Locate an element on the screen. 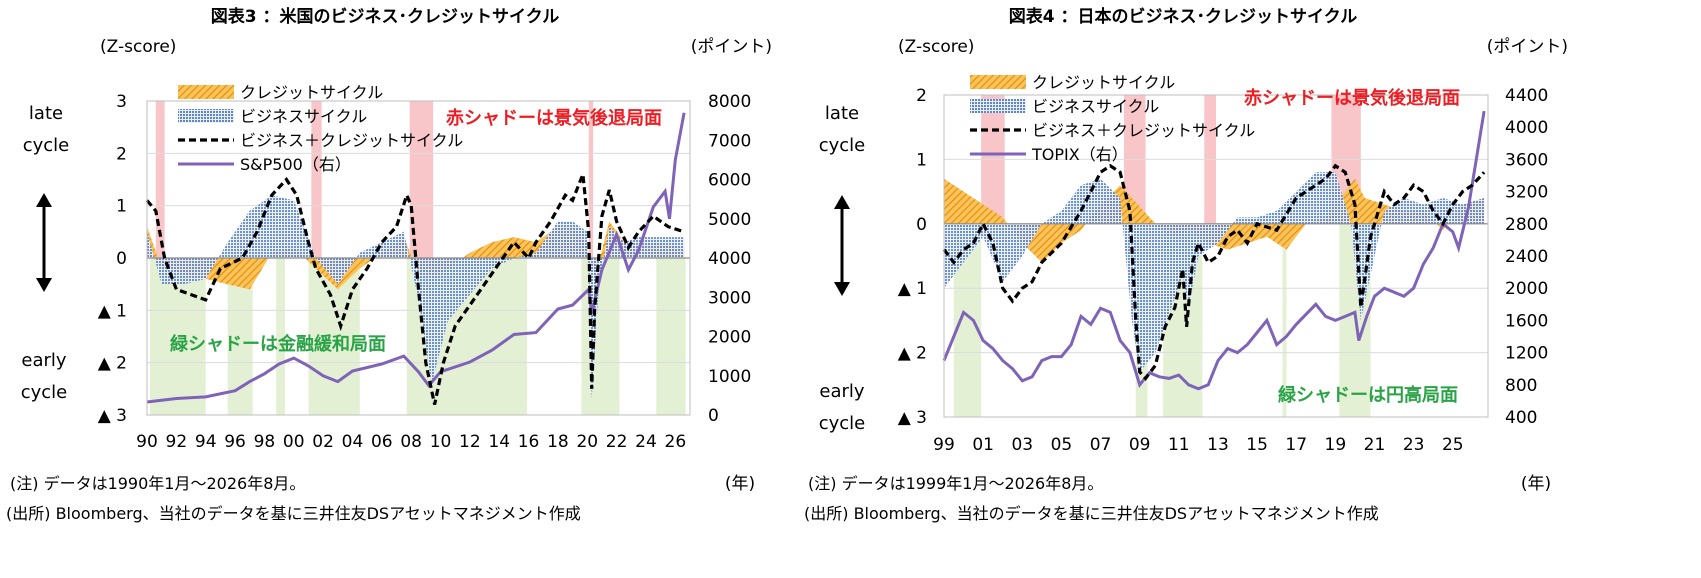 The width and height of the screenshot is (1701, 578). late-cycle-label: late is located at coordinates (842, 113).